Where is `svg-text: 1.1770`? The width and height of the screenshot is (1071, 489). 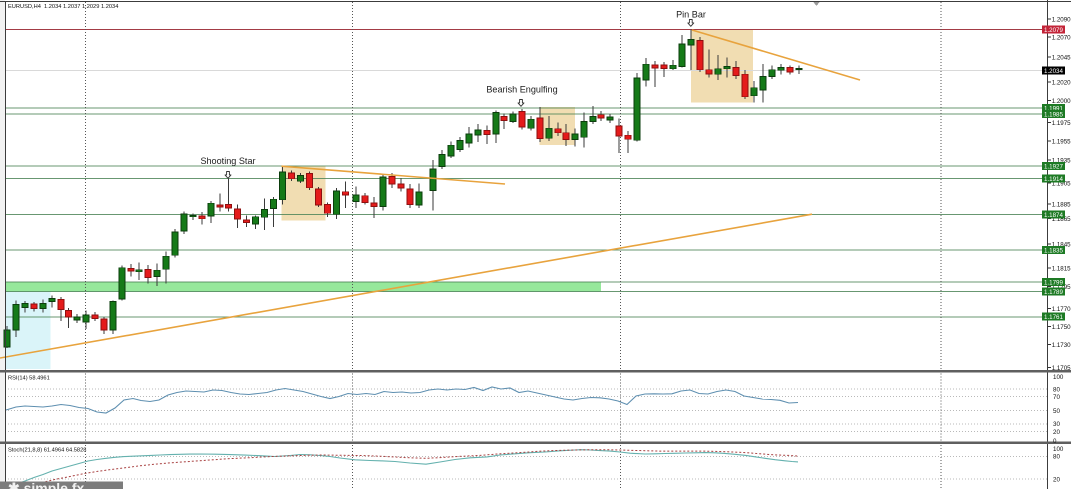
svg-text: 1.1770 is located at coordinates (1061, 309).